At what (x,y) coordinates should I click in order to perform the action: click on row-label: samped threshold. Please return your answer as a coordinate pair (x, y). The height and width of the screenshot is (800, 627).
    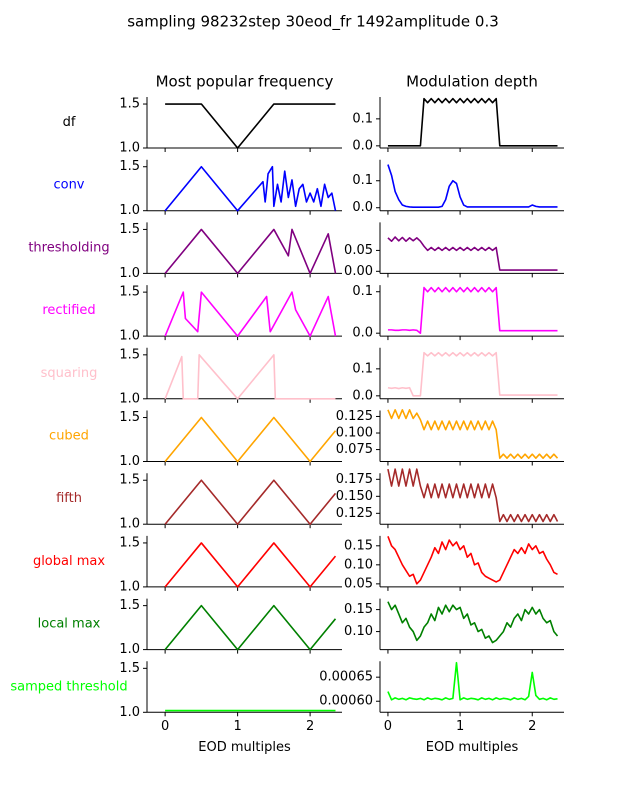
    Looking at the image, I should click on (68, 686).